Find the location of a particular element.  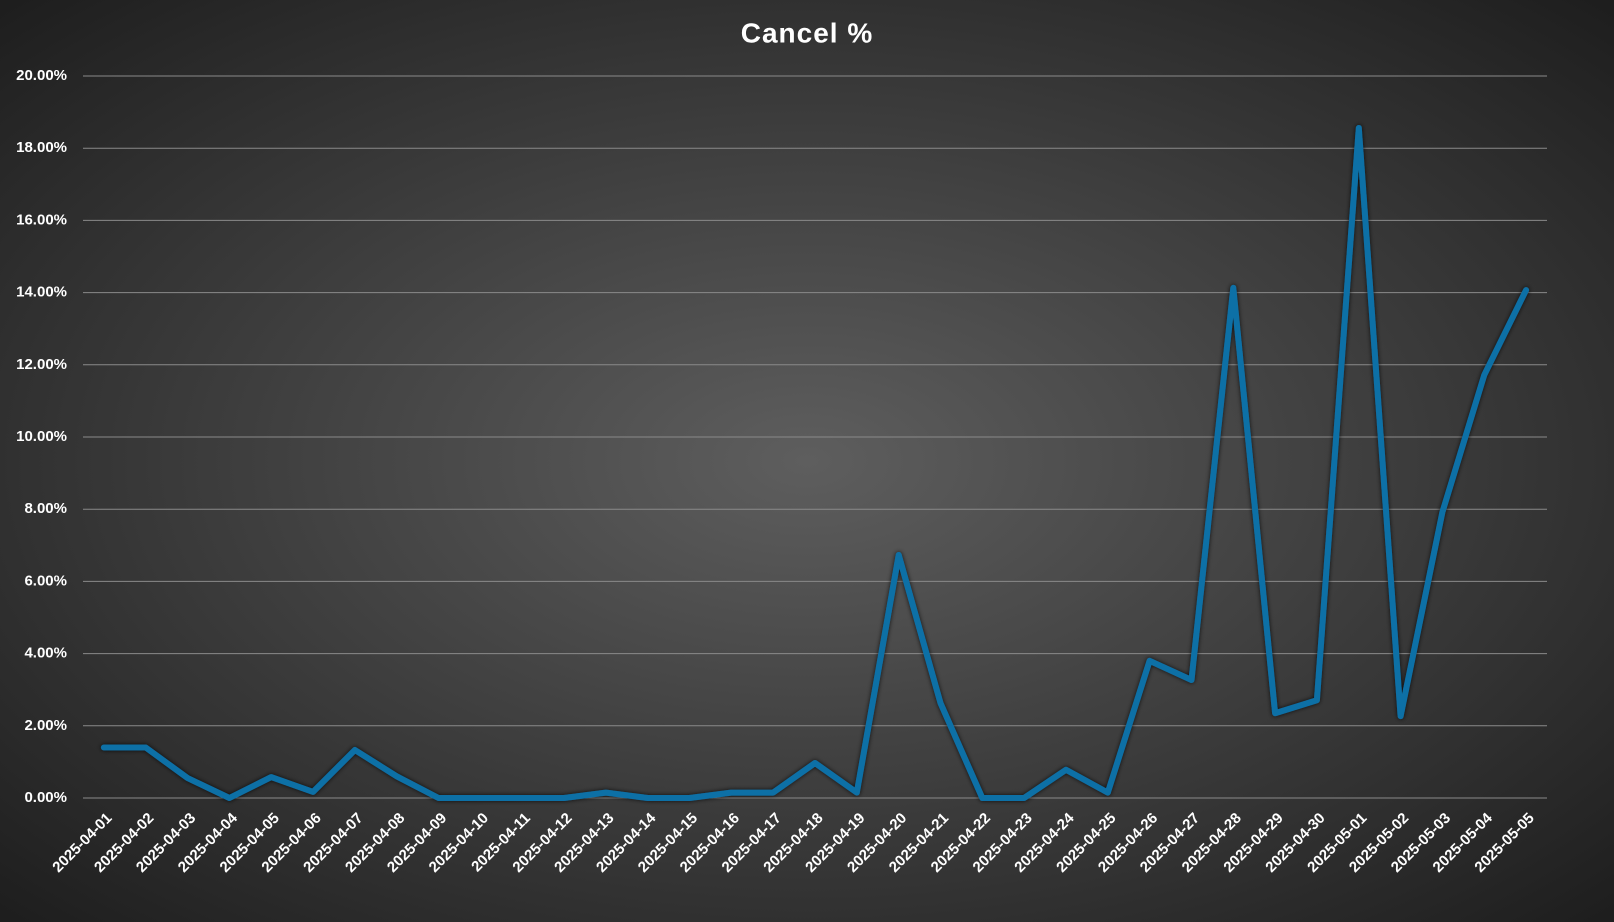

y-tick-label: 4.00% is located at coordinates (45, 653).